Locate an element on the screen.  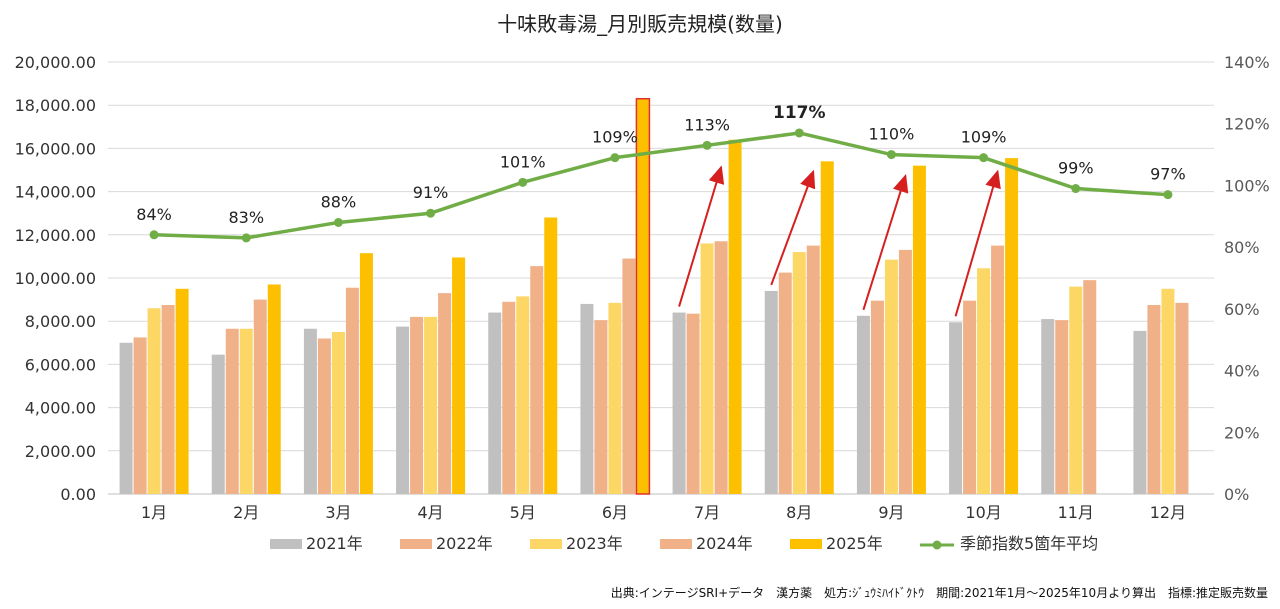
y-left-tick-label: 20,000.00 is located at coordinates (55, 62).